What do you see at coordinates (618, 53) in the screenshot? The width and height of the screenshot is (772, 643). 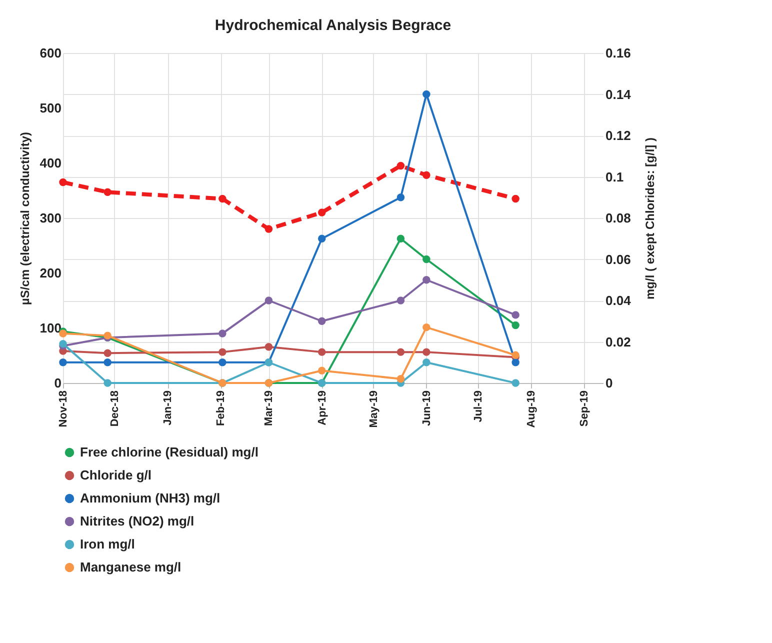 I see `y2-tick-label: 0.16` at bounding box center [618, 53].